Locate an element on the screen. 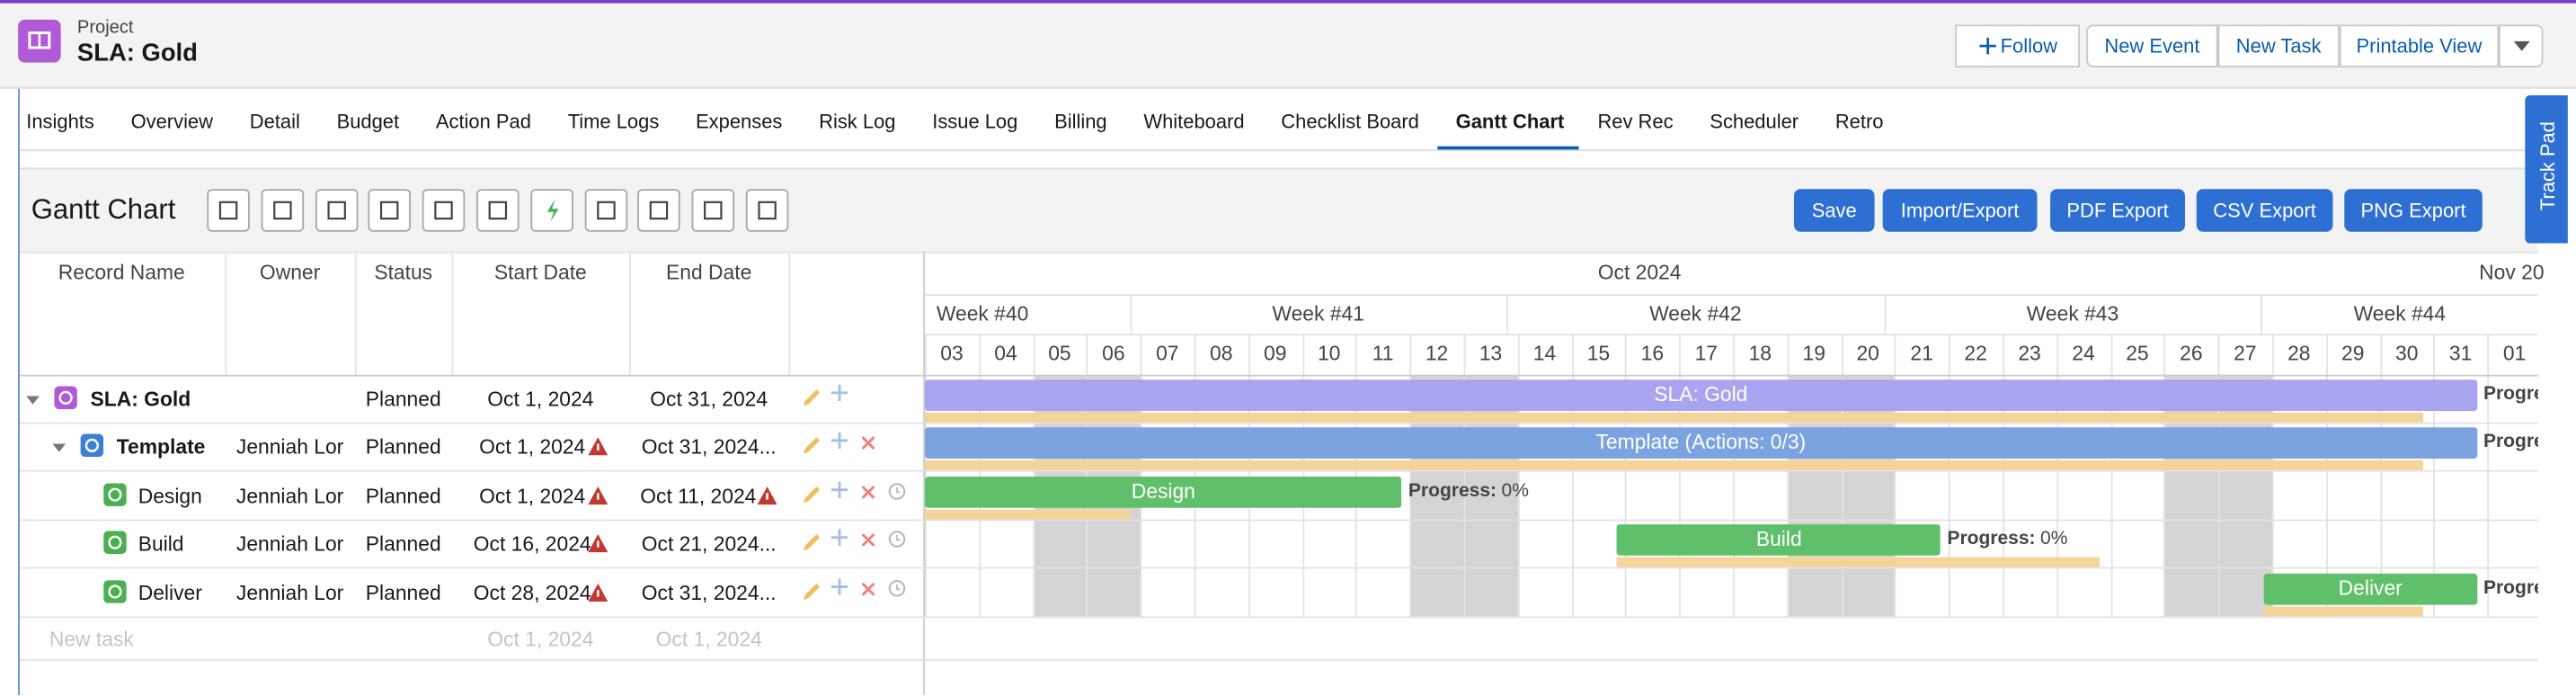 This screenshot has height=696, width=2576. tab: Checklist Board is located at coordinates (1350, 122).